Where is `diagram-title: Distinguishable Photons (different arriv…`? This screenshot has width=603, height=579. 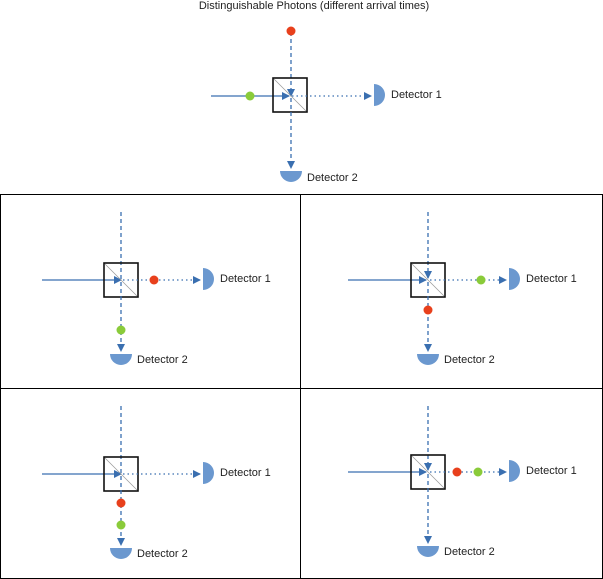 diagram-title: Distinguishable Photons (different arriv… is located at coordinates (314, 6).